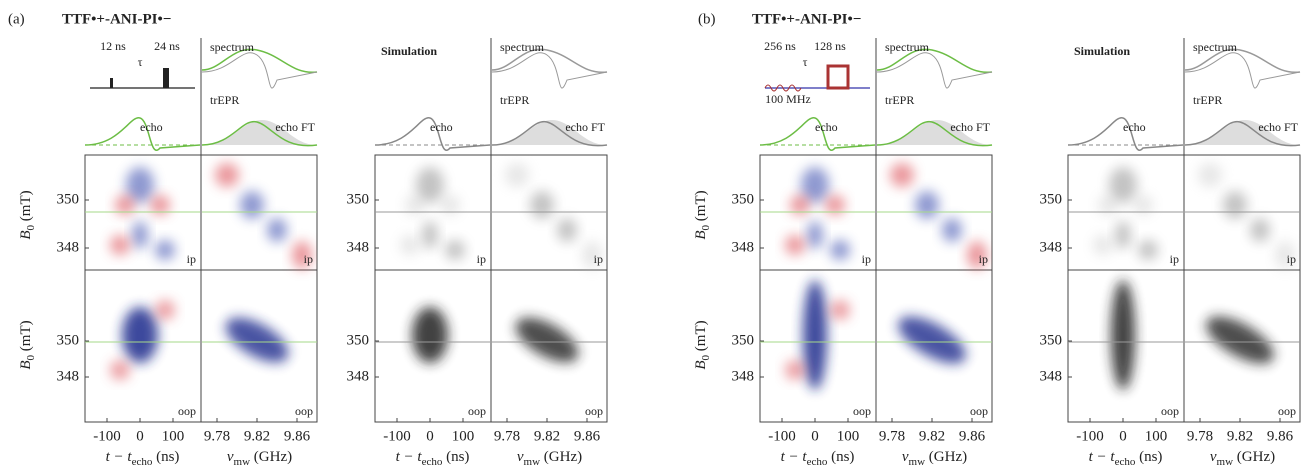  Describe the element at coordinates (905, 457) in the screenshot. I see `label-main: ν` at that location.